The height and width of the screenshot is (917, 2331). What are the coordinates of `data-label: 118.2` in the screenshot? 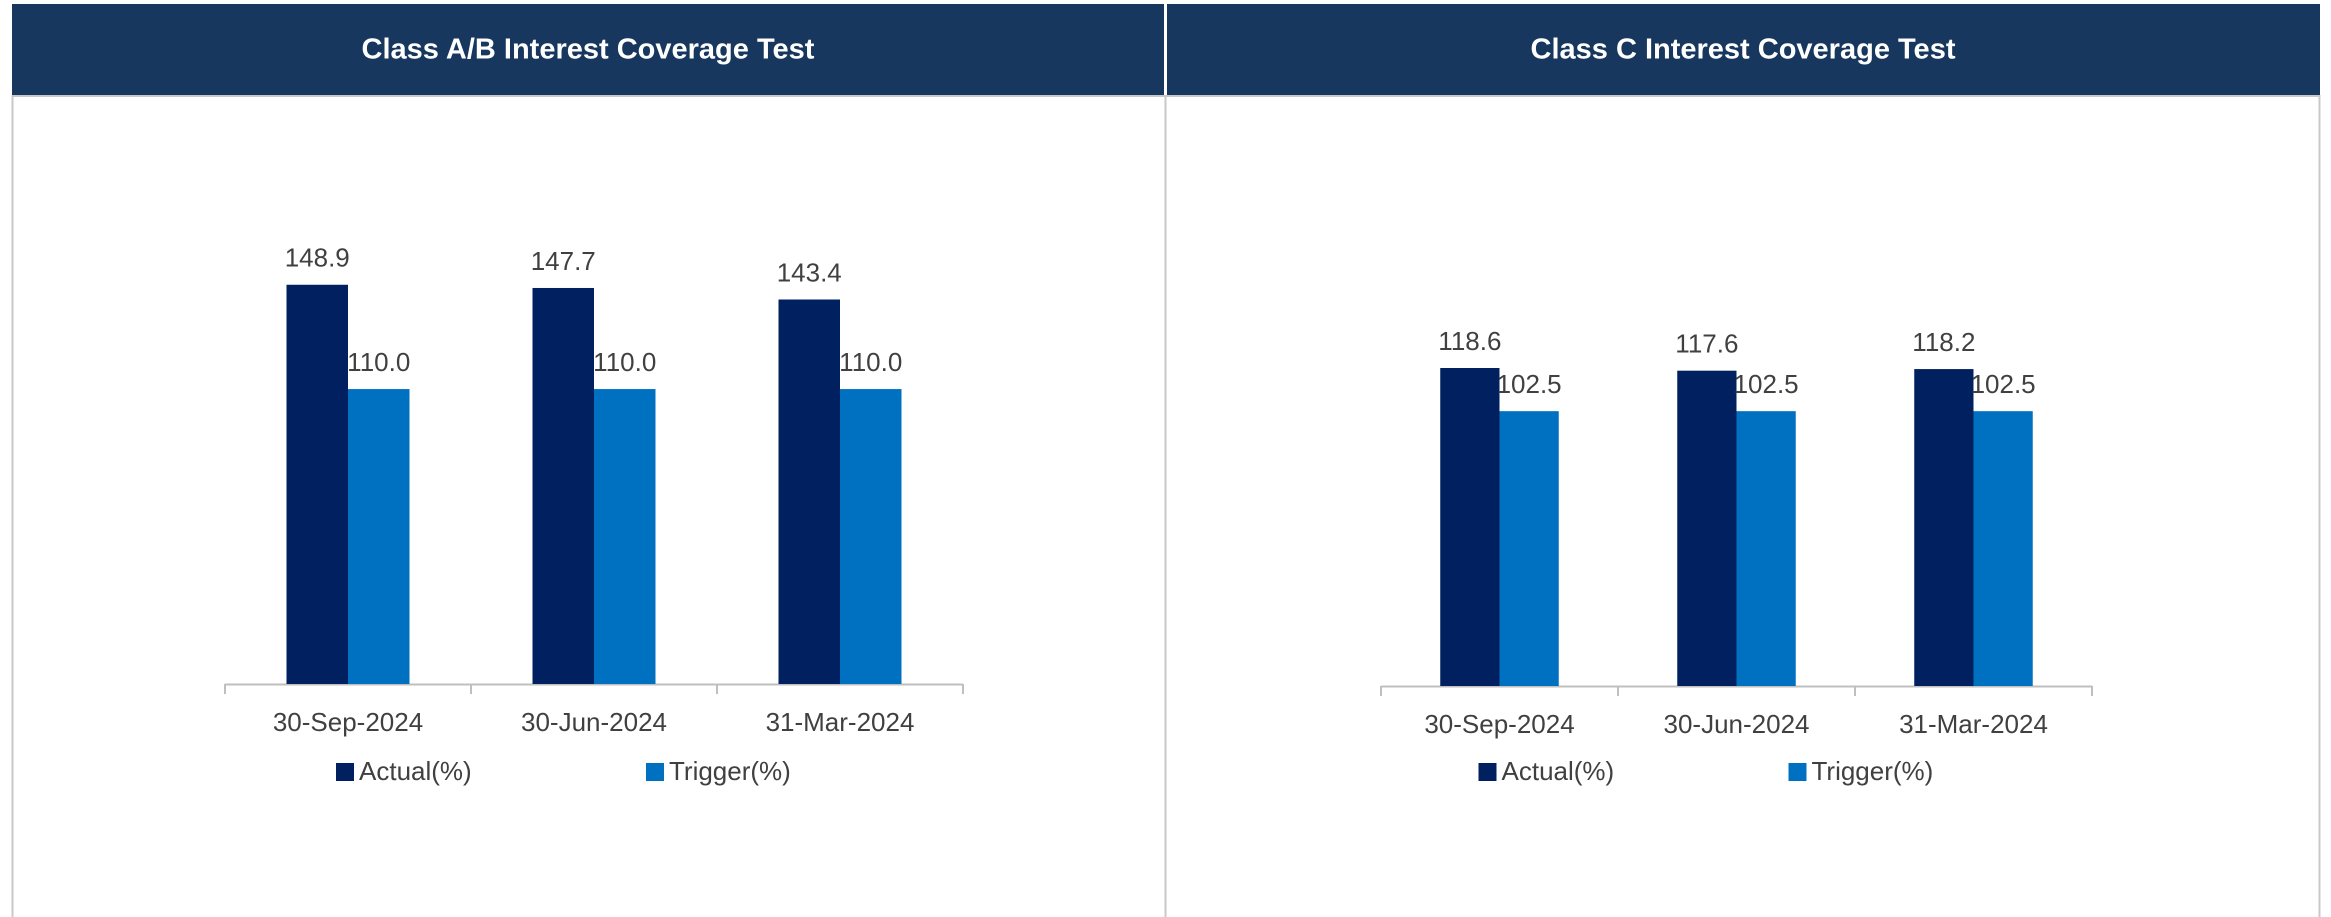 It's located at (1943, 342).